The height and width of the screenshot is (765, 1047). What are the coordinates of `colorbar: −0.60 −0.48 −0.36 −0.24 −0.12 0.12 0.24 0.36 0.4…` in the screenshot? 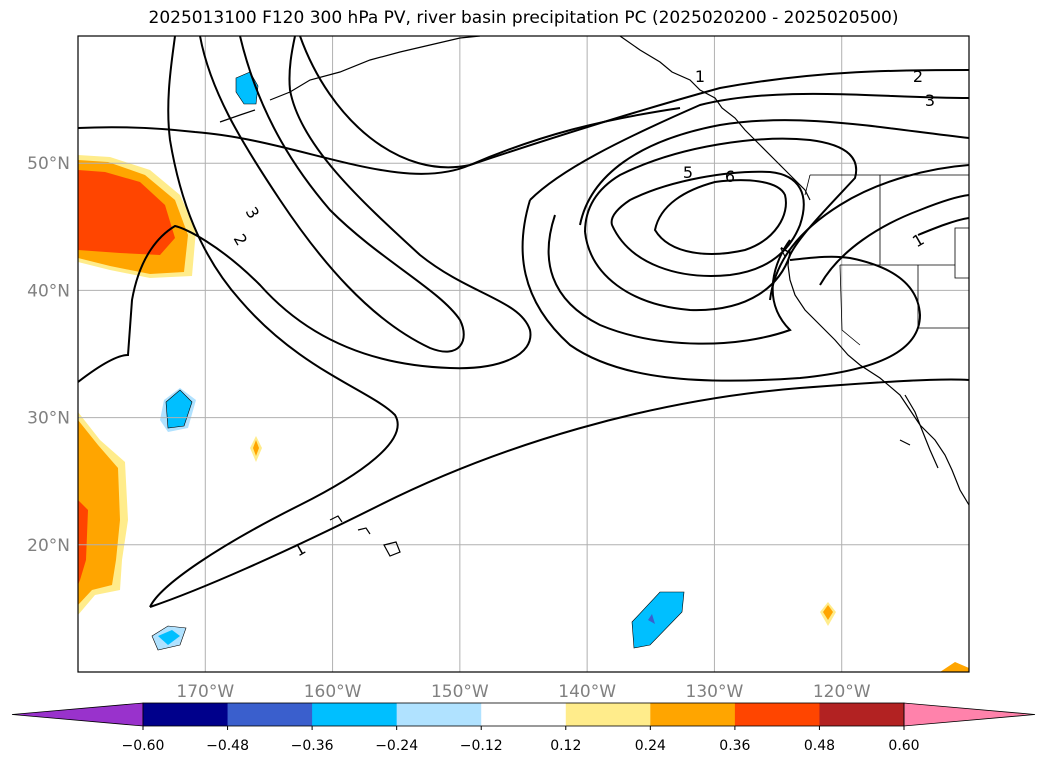 It's located at (523, 728).